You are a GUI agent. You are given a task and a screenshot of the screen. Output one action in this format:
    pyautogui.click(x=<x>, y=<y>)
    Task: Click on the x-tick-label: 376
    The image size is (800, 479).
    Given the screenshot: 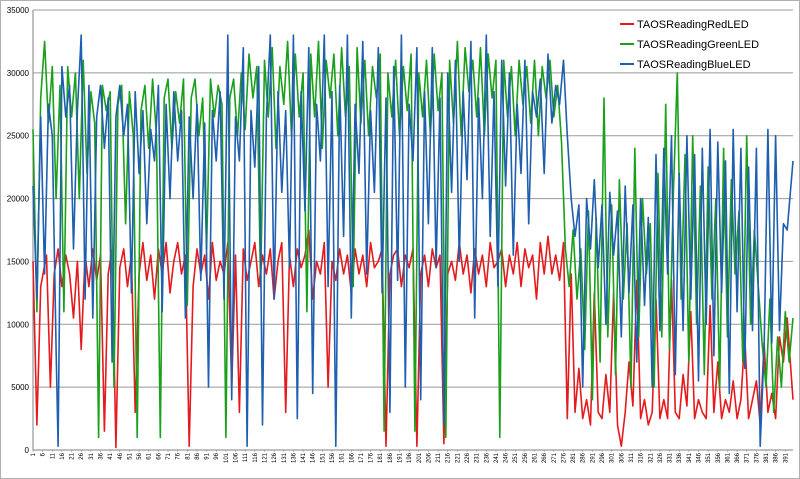 What is the action you would take?
    pyautogui.click(x=757, y=457)
    